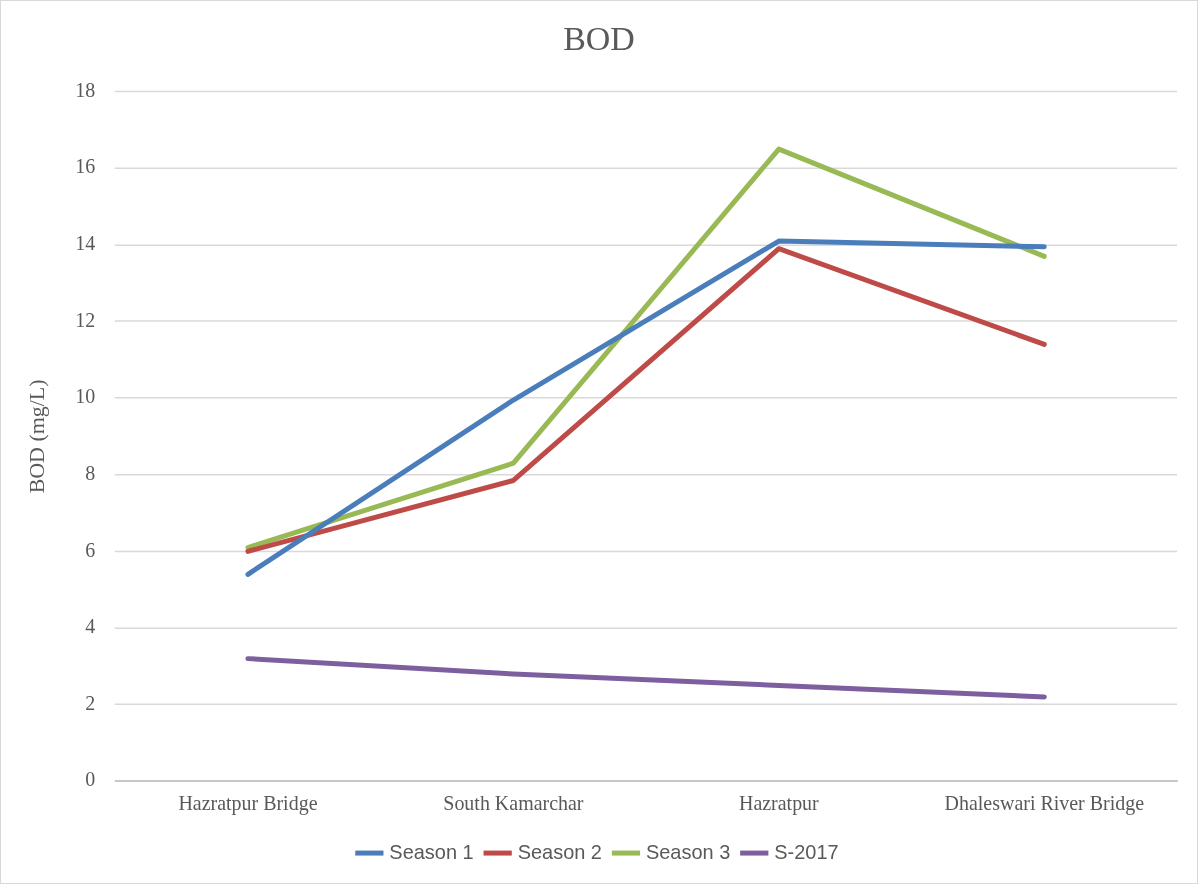 This screenshot has width=1200, height=886. Describe the element at coordinates (1044, 804) in the screenshot. I see `x-tick-label: Dhaleswari River Bridge` at that location.